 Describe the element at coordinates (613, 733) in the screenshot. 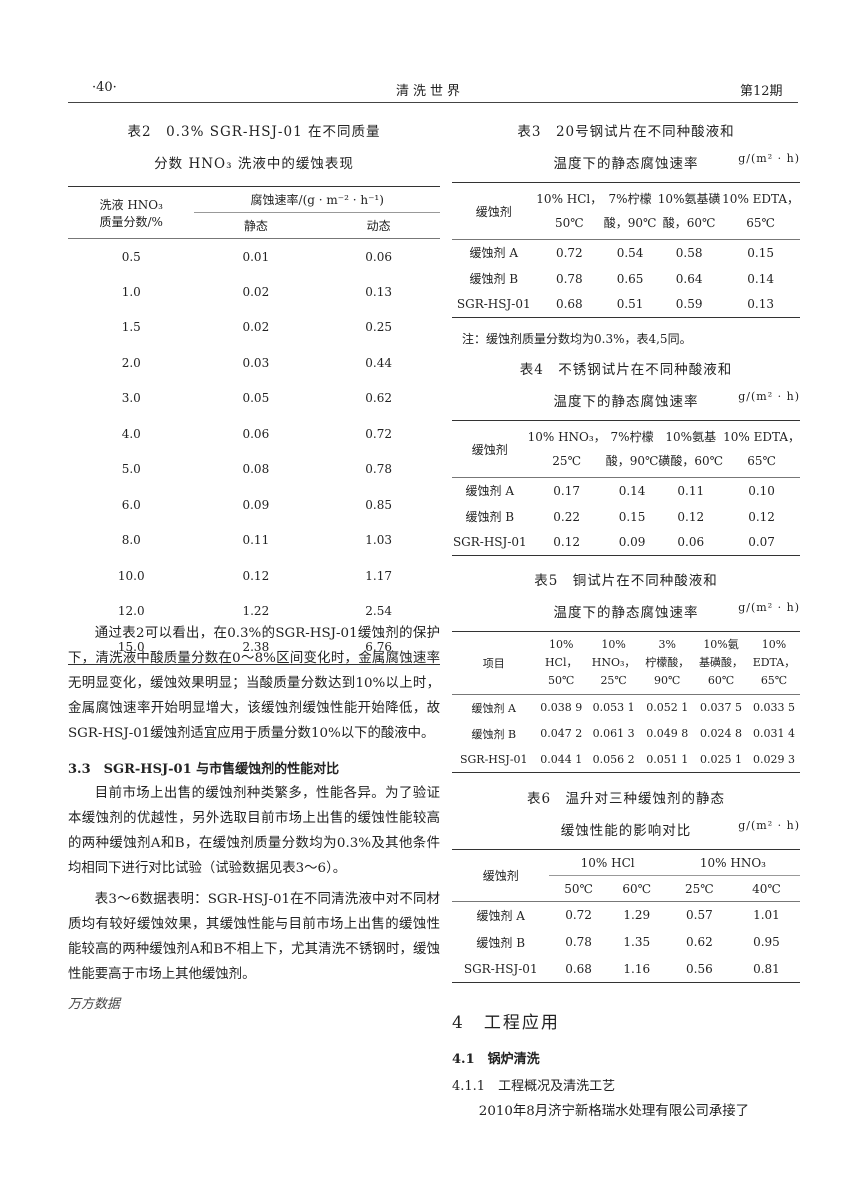

I see `table-cell: 0.061 3` at that location.